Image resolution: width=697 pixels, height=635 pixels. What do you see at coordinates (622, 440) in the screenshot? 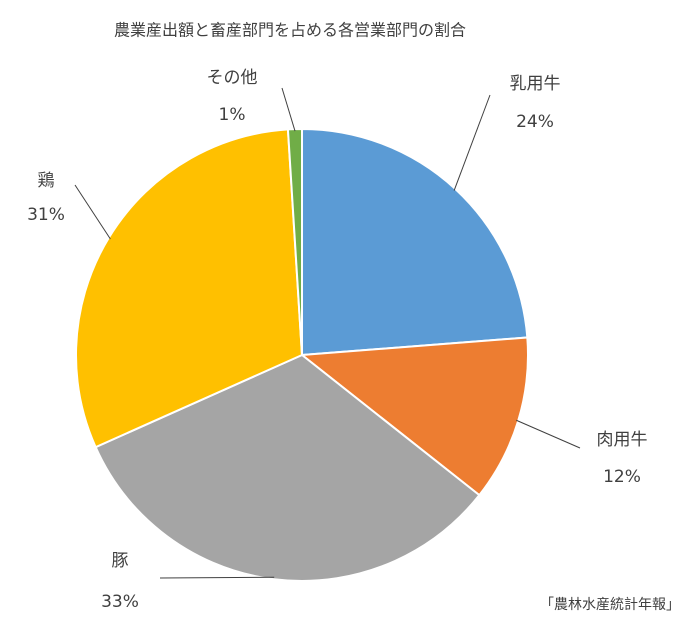
I see `slice-label: 肉用牛` at bounding box center [622, 440].